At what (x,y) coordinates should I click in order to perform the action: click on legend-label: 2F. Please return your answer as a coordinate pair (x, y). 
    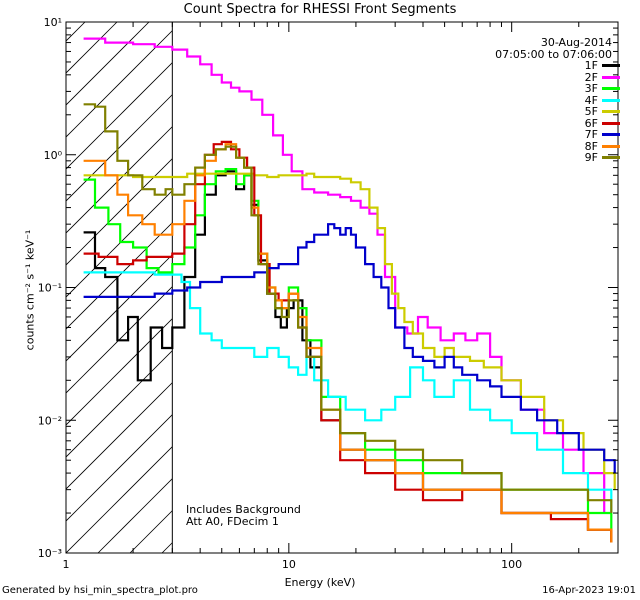
    Looking at the image, I should click on (591, 77).